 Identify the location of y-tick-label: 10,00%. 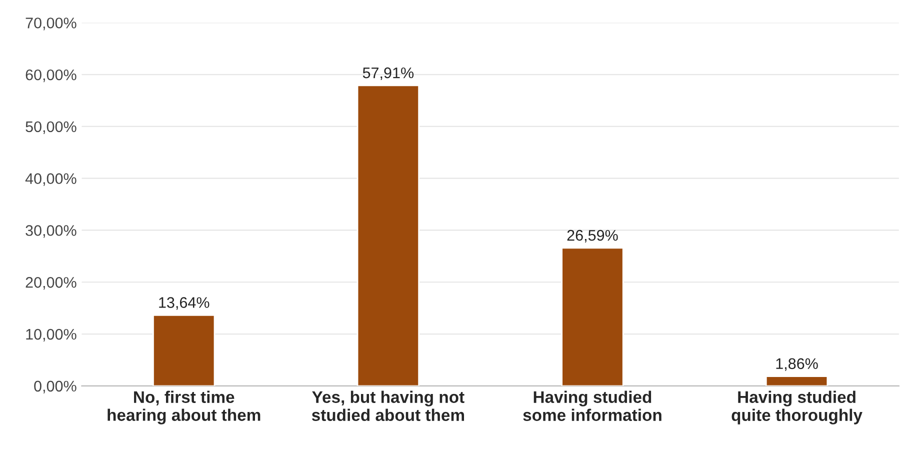
(51, 335).